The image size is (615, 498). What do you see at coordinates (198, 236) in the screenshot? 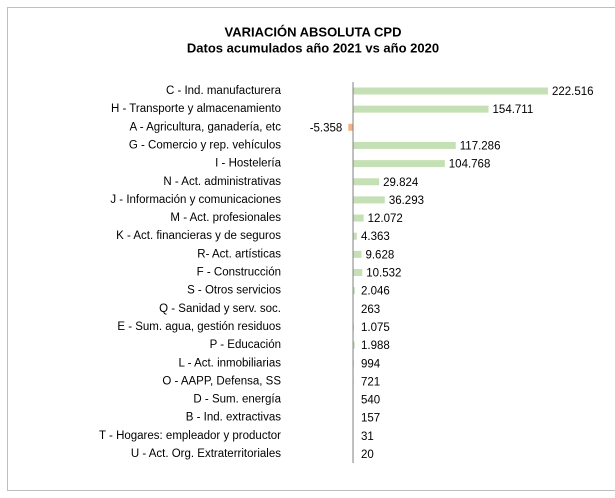
I see `category-label: K - Act. financieras y de seguros` at bounding box center [198, 236].